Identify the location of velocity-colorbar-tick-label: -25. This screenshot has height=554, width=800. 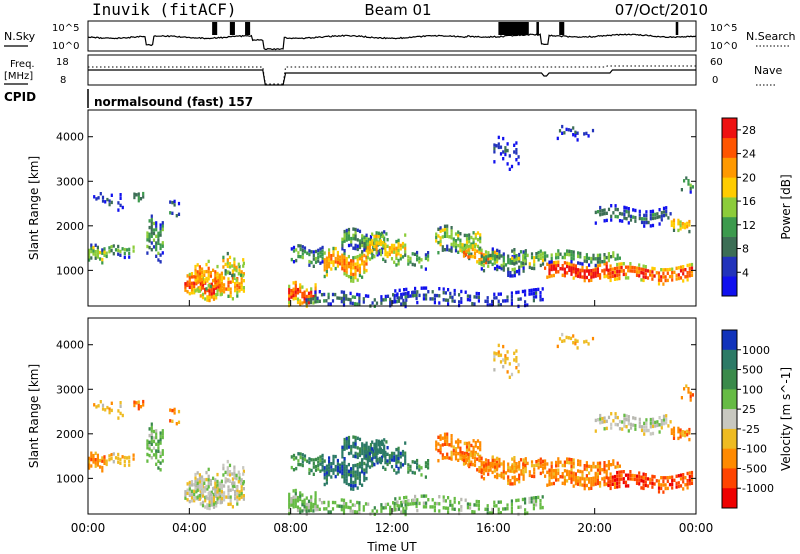
(751, 429).